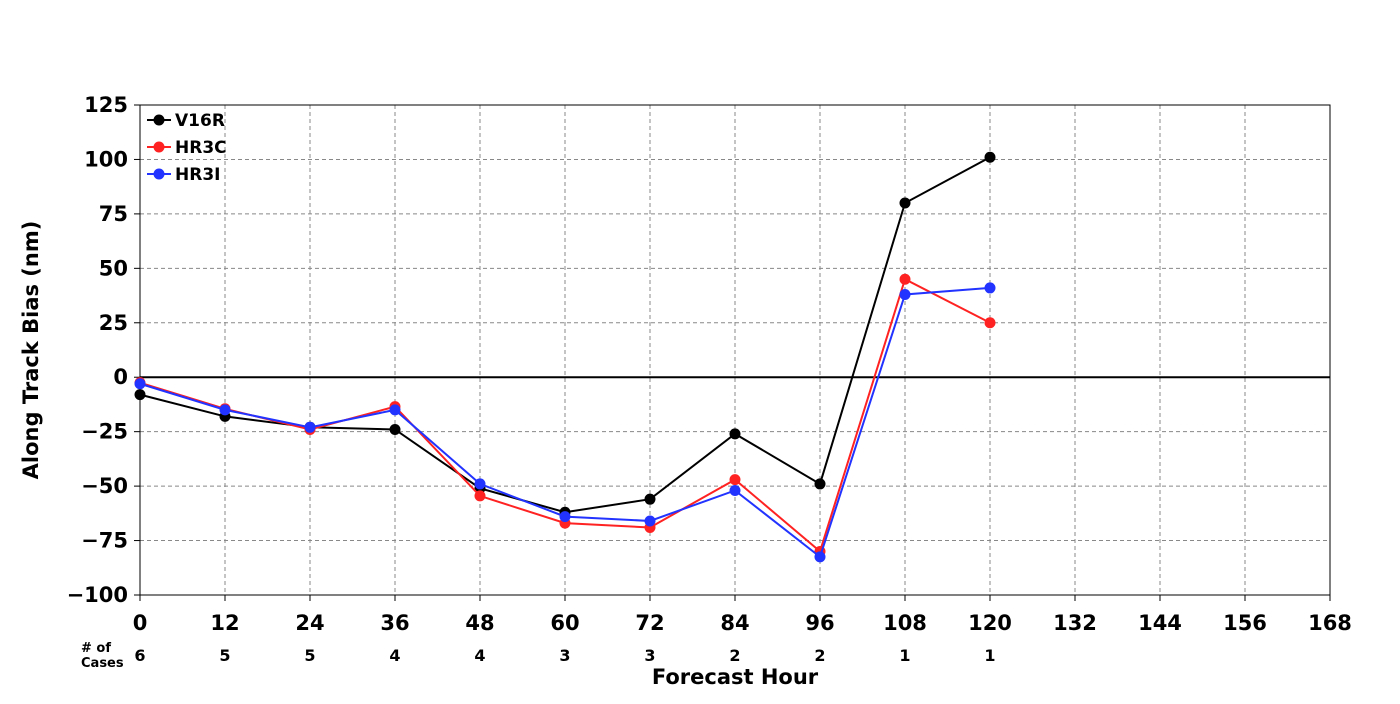 The image size is (1400, 704). What do you see at coordinates (538, 656) in the screenshot?
I see `cases-row: # of Cases 6 5 5 4 4 3 3 2 2 1 1` at bounding box center [538, 656].